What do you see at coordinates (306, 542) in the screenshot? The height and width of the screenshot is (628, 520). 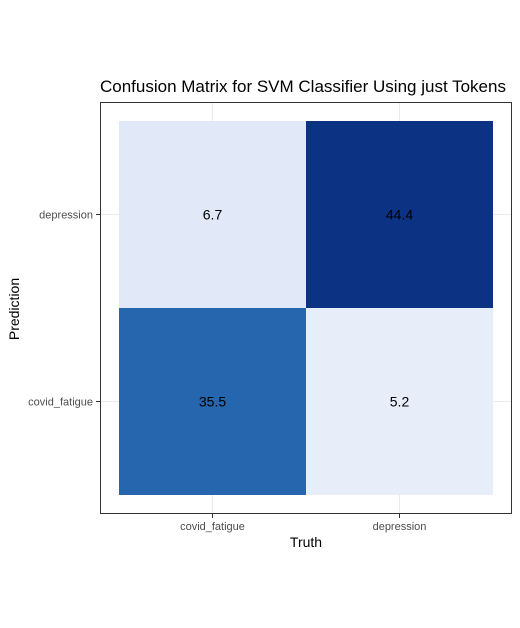 I see `x-axis-title: Truth` at bounding box center [306, 542].